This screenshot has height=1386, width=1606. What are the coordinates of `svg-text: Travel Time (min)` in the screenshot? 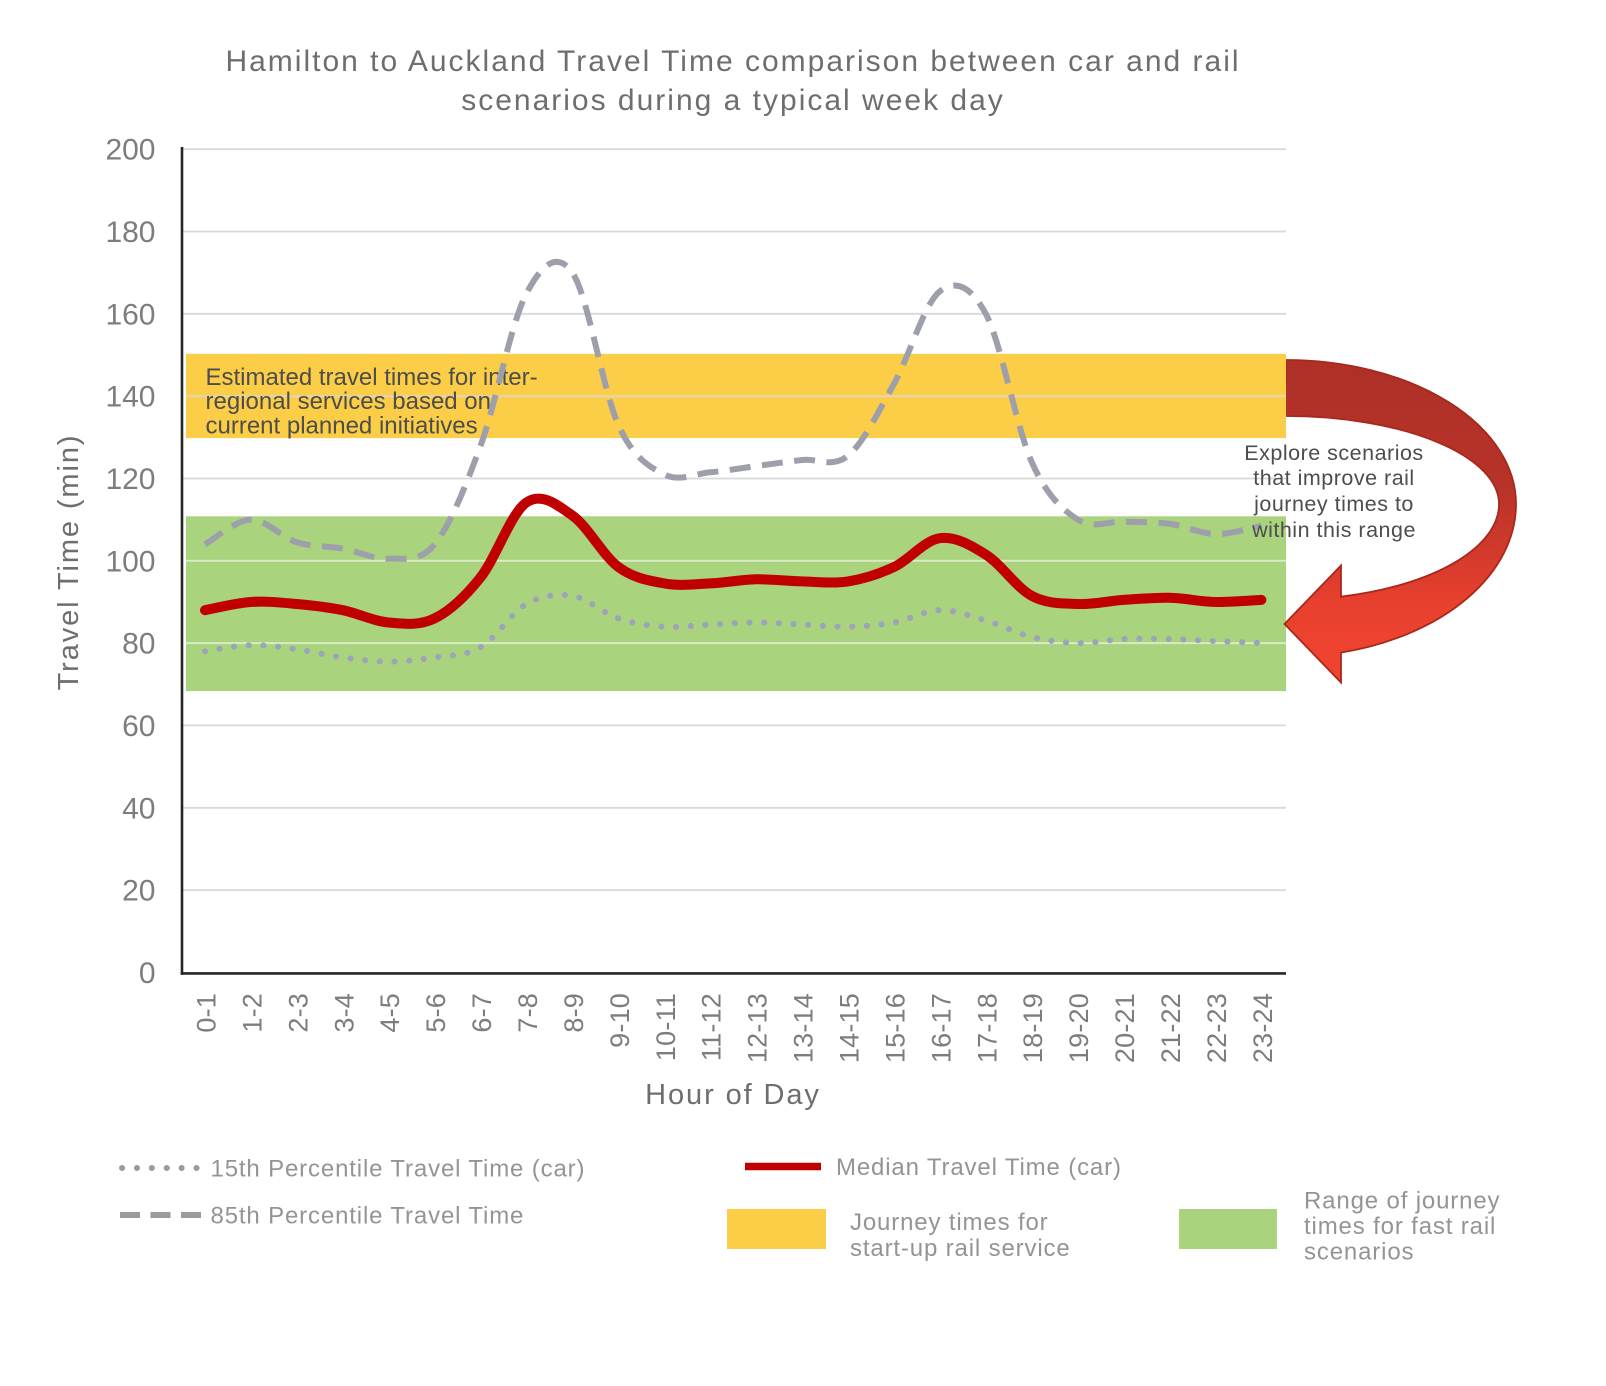 It's located at (69, 562).